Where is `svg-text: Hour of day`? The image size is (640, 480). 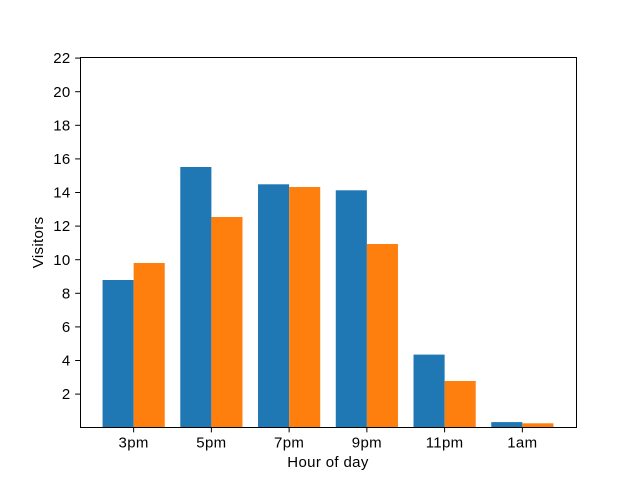 svg-text: Hour of day is located at coordinates (328, 462).